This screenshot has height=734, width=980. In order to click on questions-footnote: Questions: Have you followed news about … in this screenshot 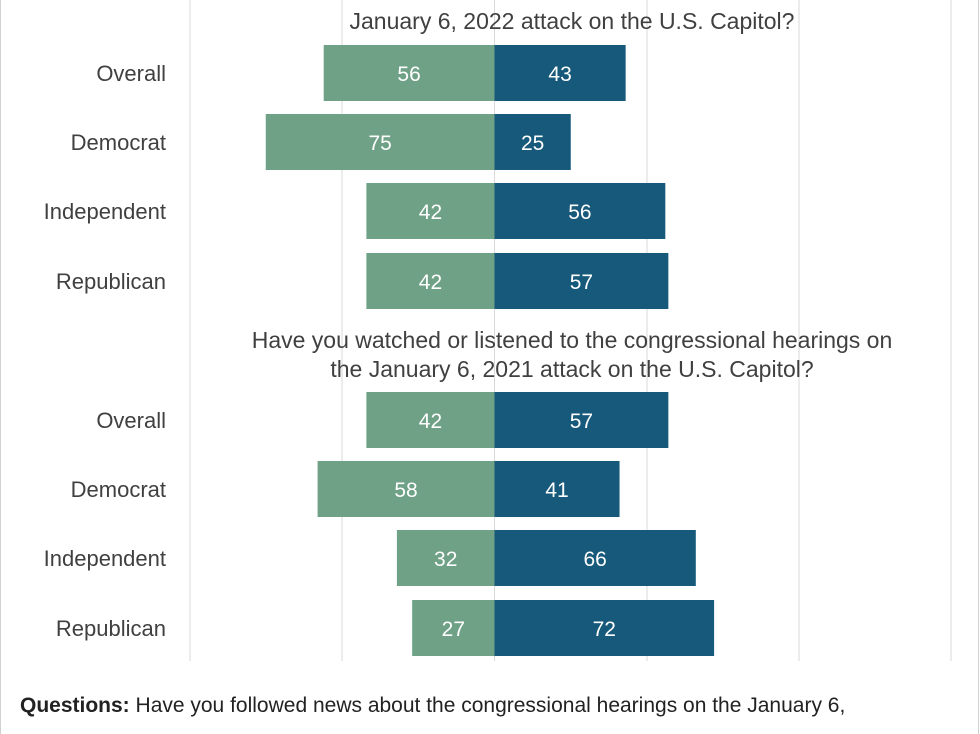, I will do `click(495, 706)`.